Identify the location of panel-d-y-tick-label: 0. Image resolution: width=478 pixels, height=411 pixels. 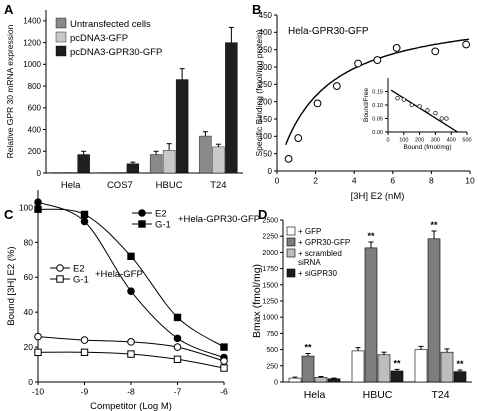
(276, 382).